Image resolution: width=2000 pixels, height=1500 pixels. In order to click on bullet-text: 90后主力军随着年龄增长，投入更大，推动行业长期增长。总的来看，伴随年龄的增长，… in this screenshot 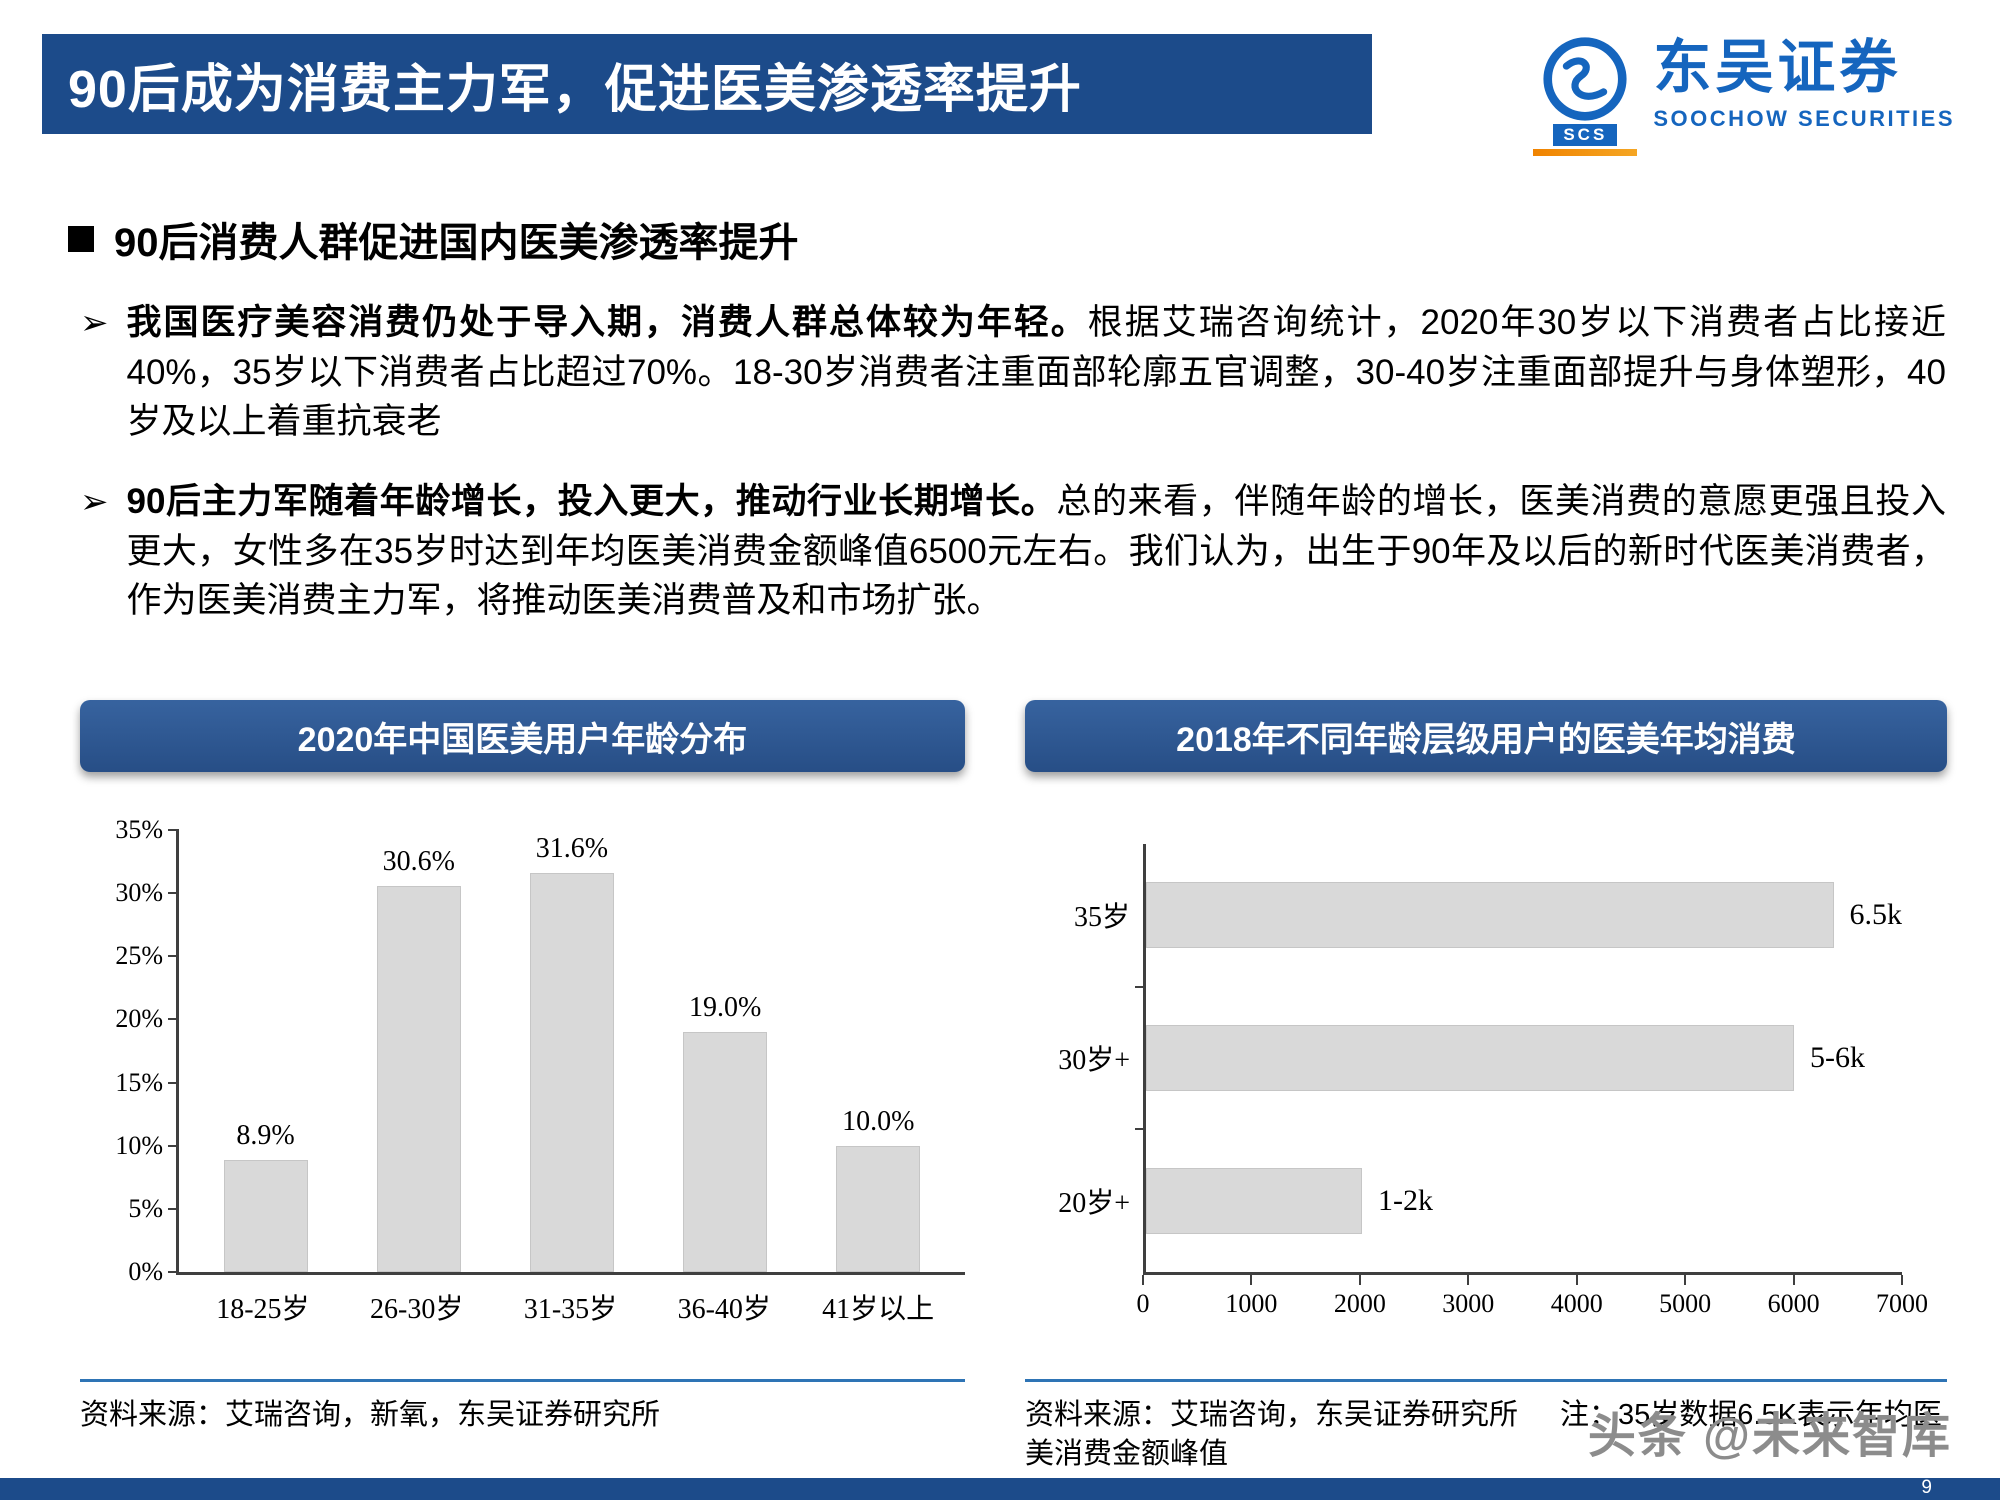, I will do `click(1037, 551)`.